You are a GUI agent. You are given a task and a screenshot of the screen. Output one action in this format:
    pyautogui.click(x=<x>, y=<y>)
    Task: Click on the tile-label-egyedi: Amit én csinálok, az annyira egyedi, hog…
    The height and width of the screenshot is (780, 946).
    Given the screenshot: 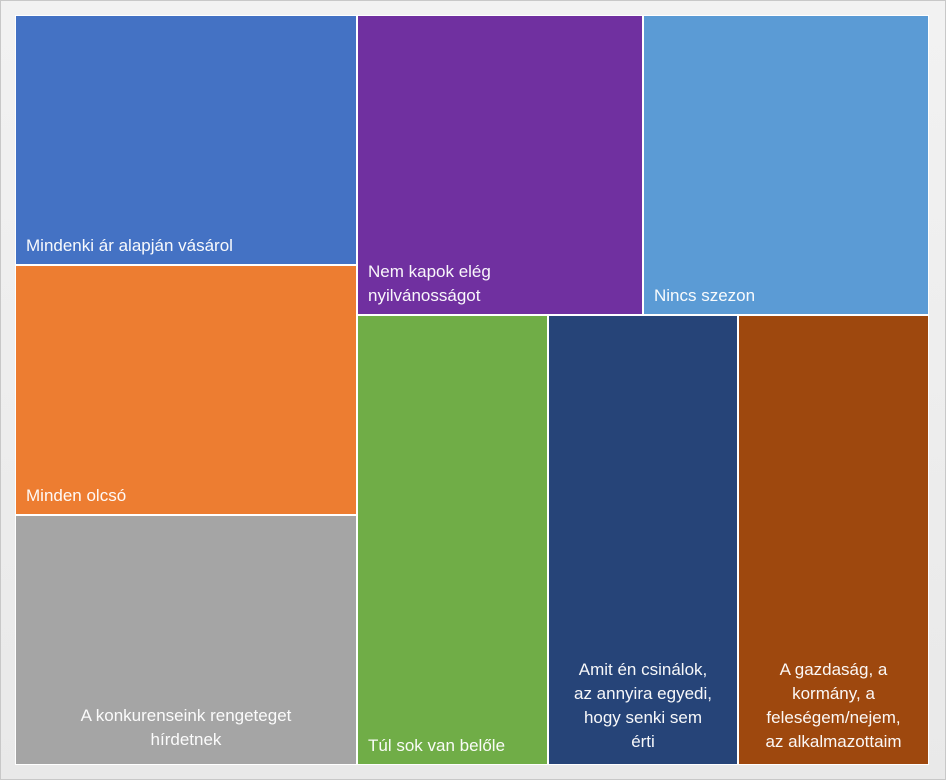 What is the action you would take?
    pyautogui.click(x=643, y=705)
    